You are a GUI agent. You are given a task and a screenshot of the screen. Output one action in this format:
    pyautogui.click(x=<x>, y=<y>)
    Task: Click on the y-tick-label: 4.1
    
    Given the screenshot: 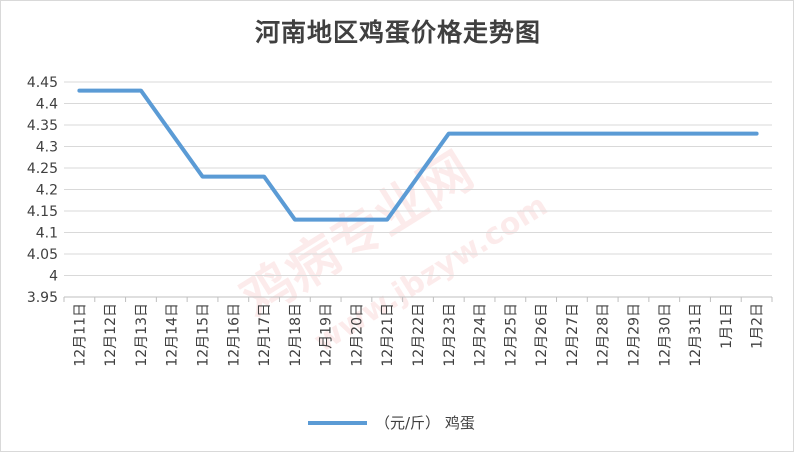 What is the action you would take?
    pyautogui.click(x=47, y=234)
    